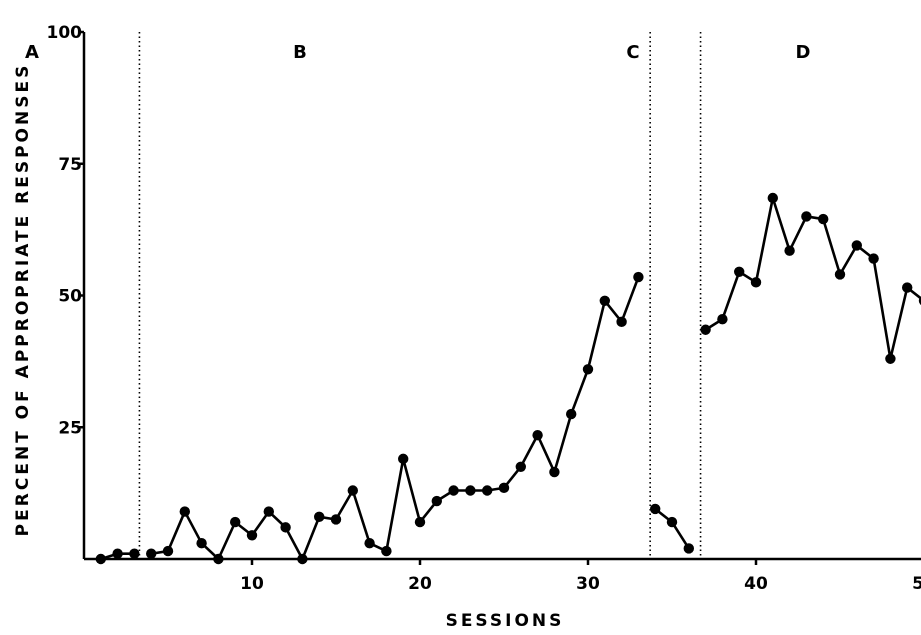  I want to click on phase-label-d: D, so click(803, 52).